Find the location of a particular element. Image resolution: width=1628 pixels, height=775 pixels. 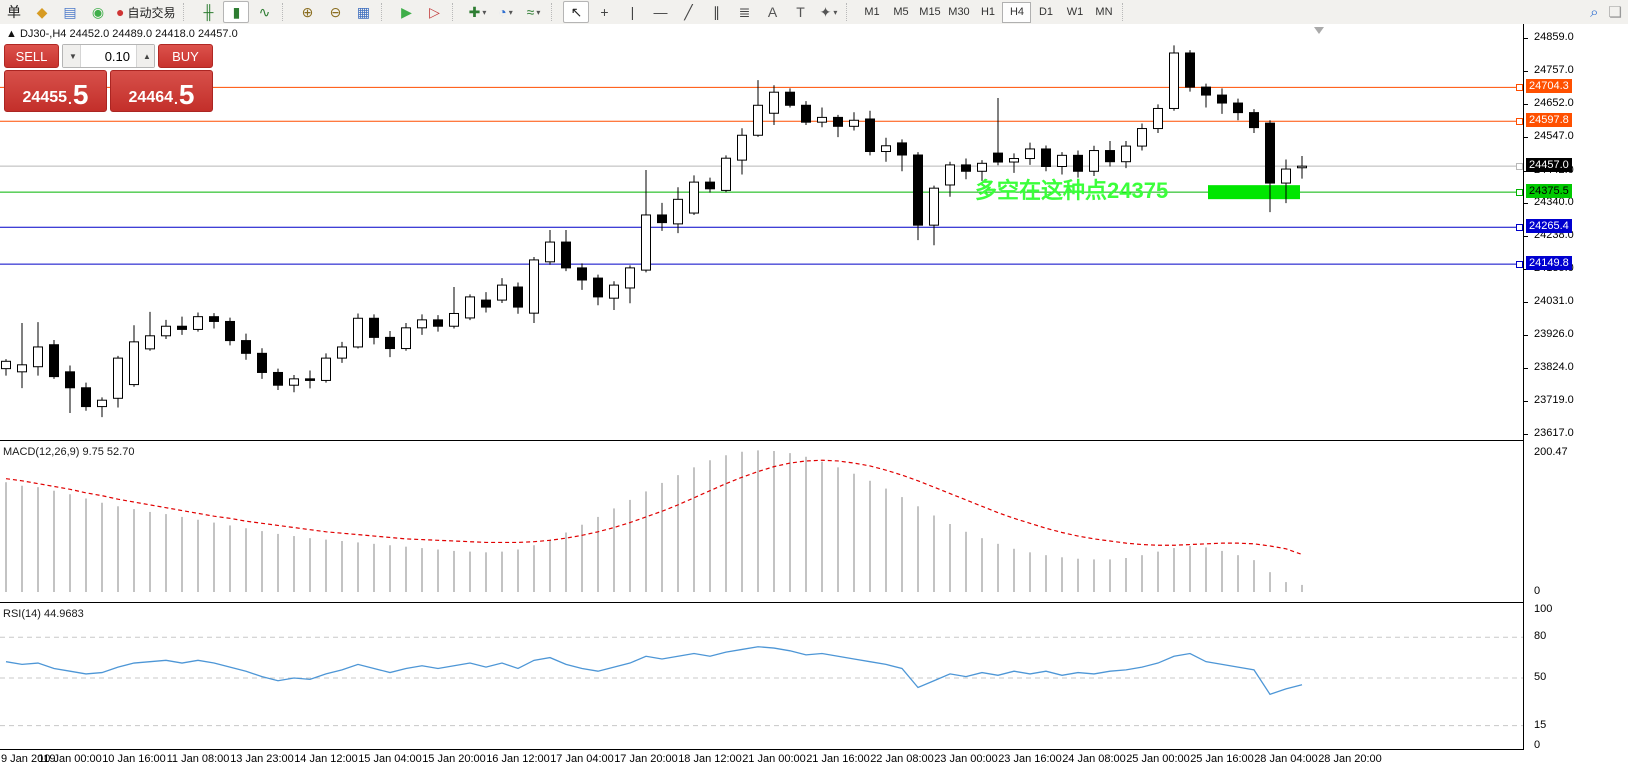

indicators-icon-caret: ▾ is located at coordinates (538, 12).